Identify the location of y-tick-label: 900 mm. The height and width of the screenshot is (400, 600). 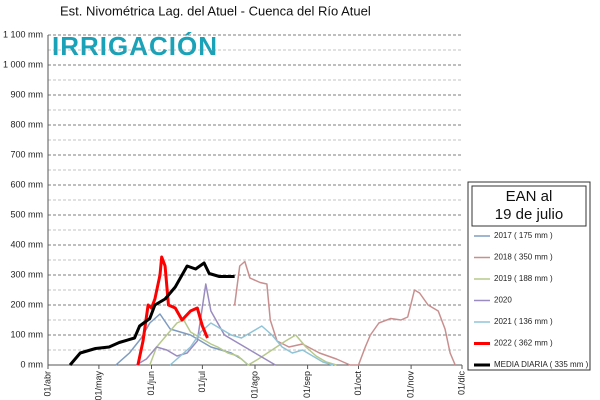
(26, 94).